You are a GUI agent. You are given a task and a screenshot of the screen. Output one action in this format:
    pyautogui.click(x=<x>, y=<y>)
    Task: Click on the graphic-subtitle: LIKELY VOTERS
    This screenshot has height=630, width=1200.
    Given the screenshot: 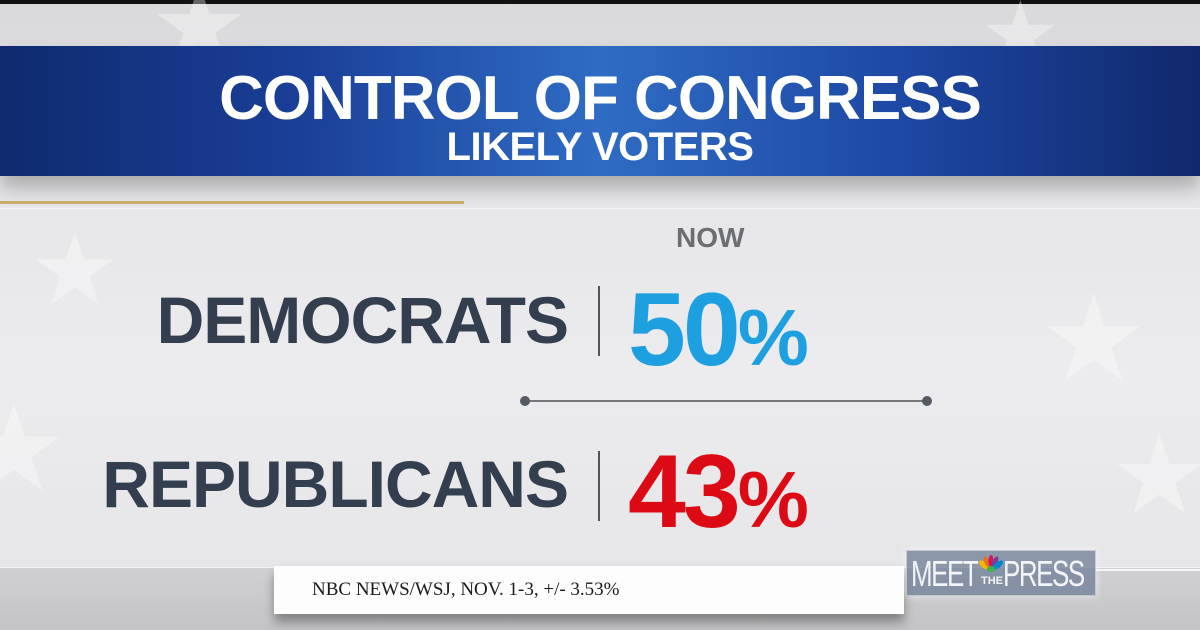 What is the action you would take?
    pyautogui.click(x=600, y=147)
    